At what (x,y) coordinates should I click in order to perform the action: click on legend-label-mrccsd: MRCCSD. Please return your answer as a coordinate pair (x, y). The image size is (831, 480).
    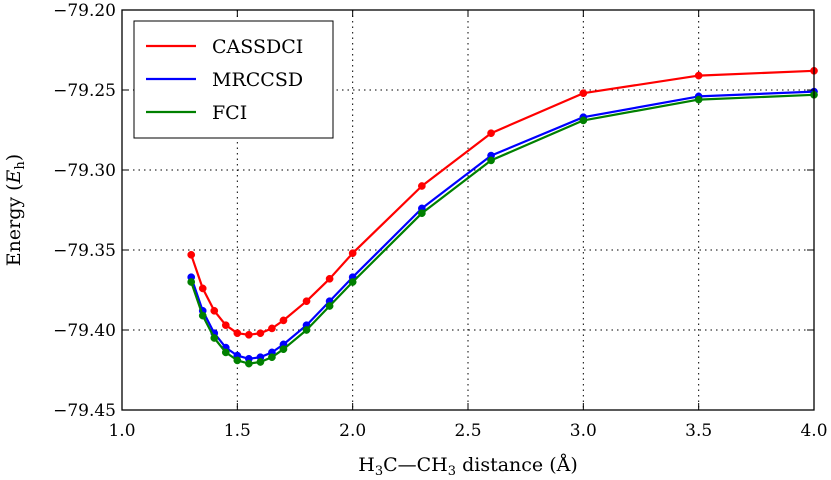
    Looking at the image, I should click on (257, 80).